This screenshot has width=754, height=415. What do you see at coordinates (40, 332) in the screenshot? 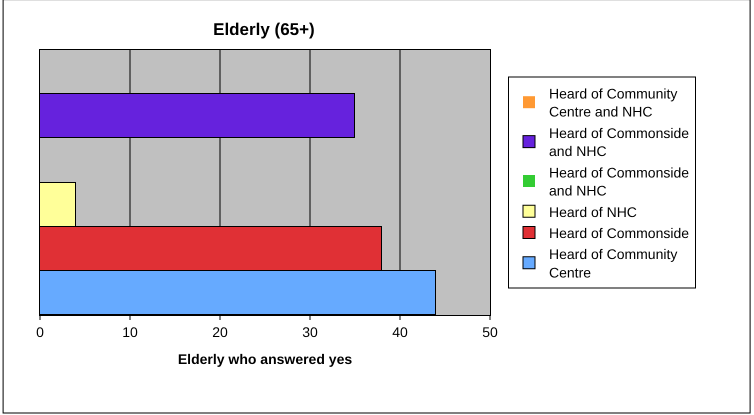
I see `x-tick-label: 0` at bounding box center [40, 332].